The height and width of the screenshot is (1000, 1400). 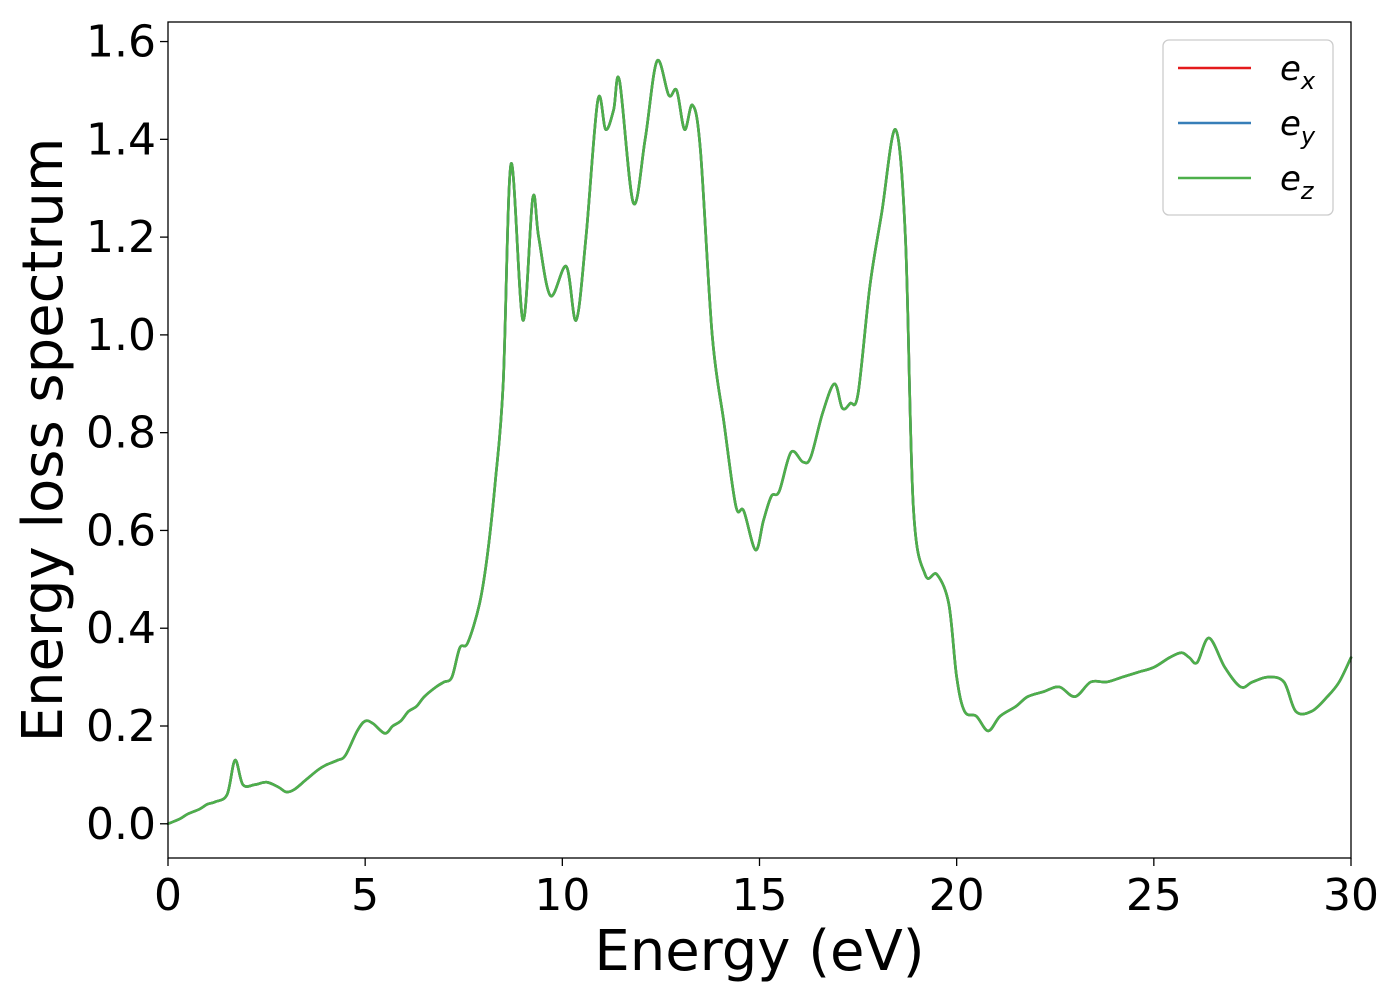 What do you see at coordinates (1298, 72) in the screenshot?
I see `legend-label-ex: ex` at bounding box center [1298, 72].